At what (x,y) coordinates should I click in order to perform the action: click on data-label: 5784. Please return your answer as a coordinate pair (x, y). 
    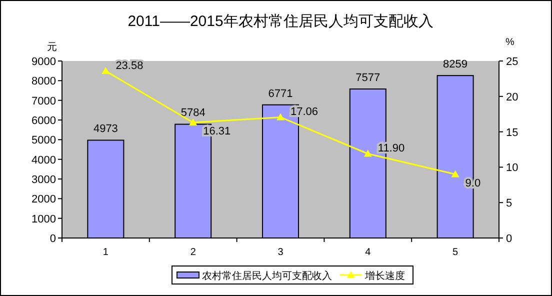
    Looking at the image, I should click on (193, 113).